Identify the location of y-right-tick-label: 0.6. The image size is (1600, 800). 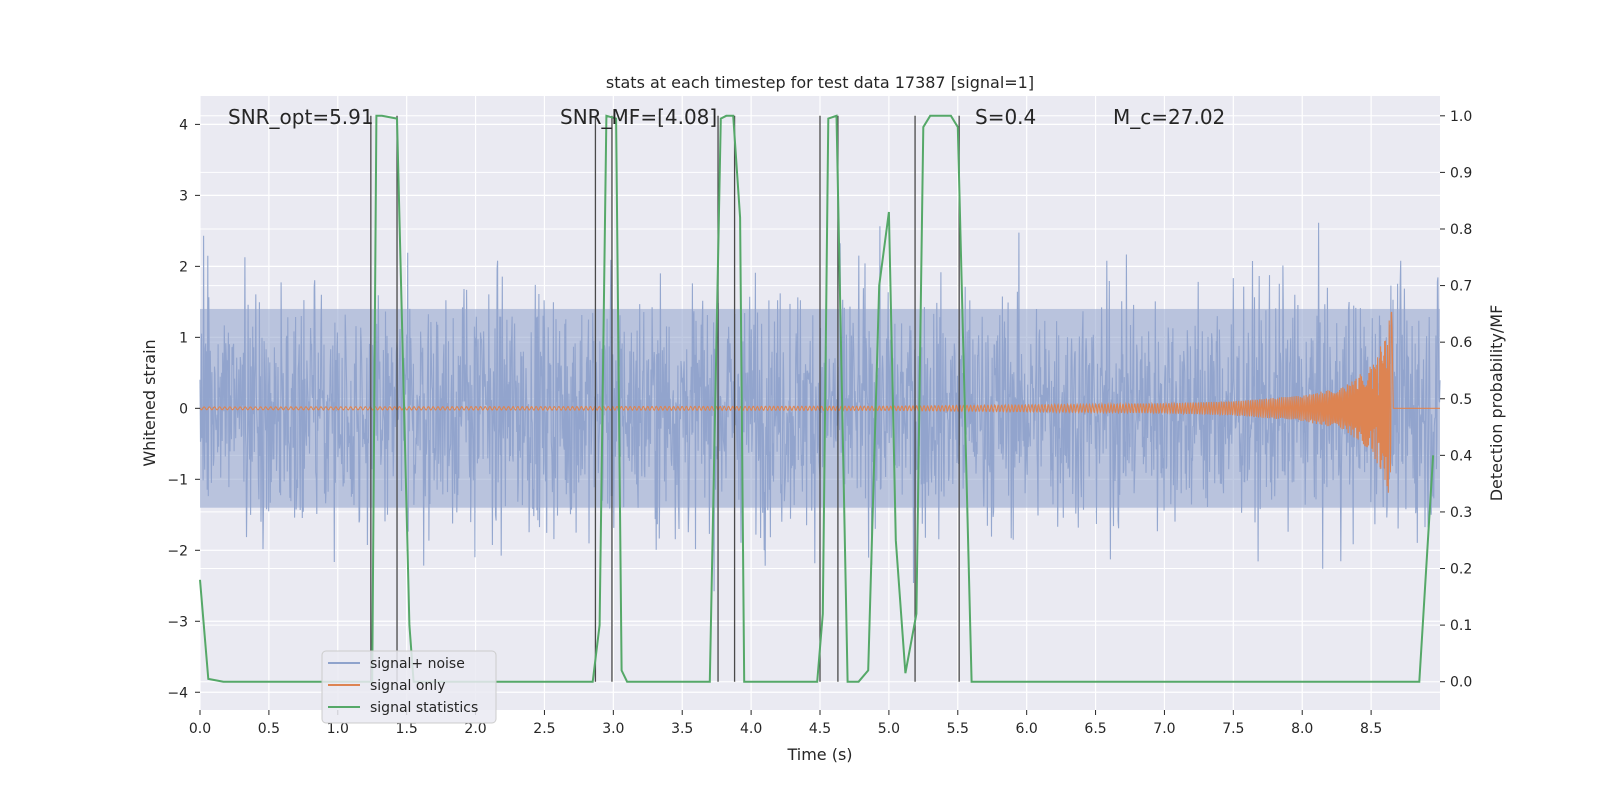
(1461, 343).